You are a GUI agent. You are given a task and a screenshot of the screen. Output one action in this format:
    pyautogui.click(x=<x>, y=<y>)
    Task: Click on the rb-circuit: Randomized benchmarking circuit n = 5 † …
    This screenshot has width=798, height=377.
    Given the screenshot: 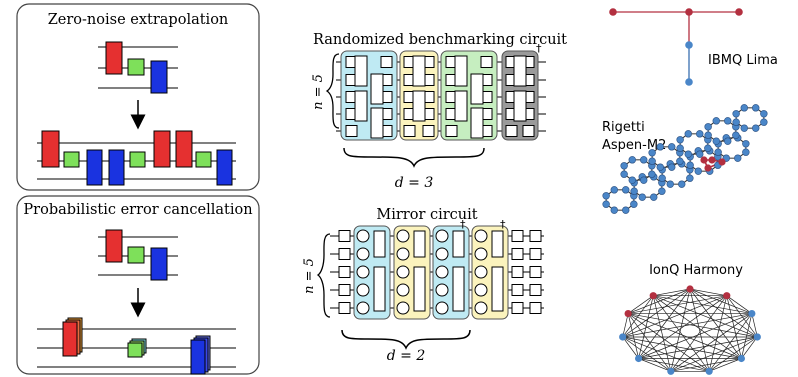 What is the action you would take?
    pyautogui.click(x=439, y=111)
    